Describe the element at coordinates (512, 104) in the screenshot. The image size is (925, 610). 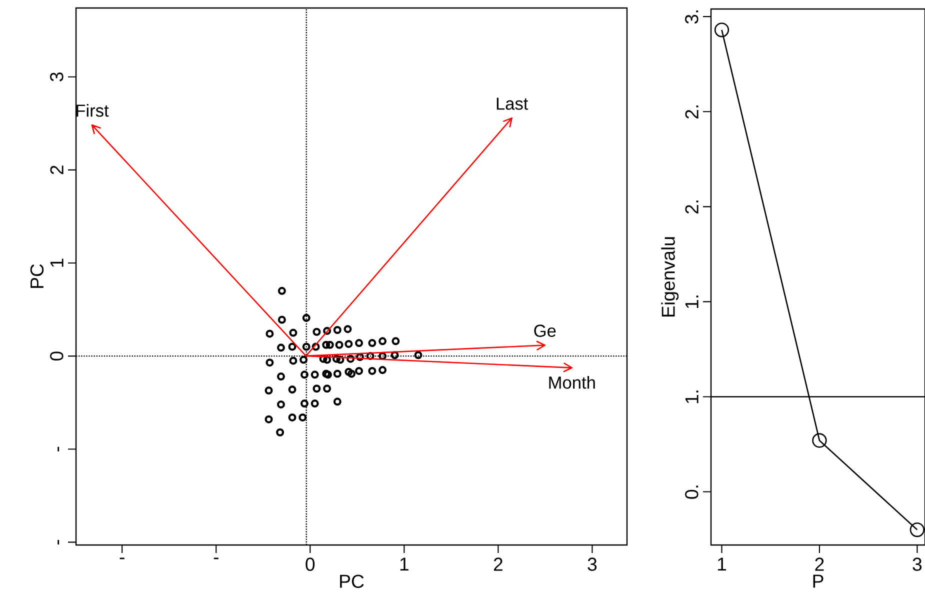
I see `annotation: Last` at that location.